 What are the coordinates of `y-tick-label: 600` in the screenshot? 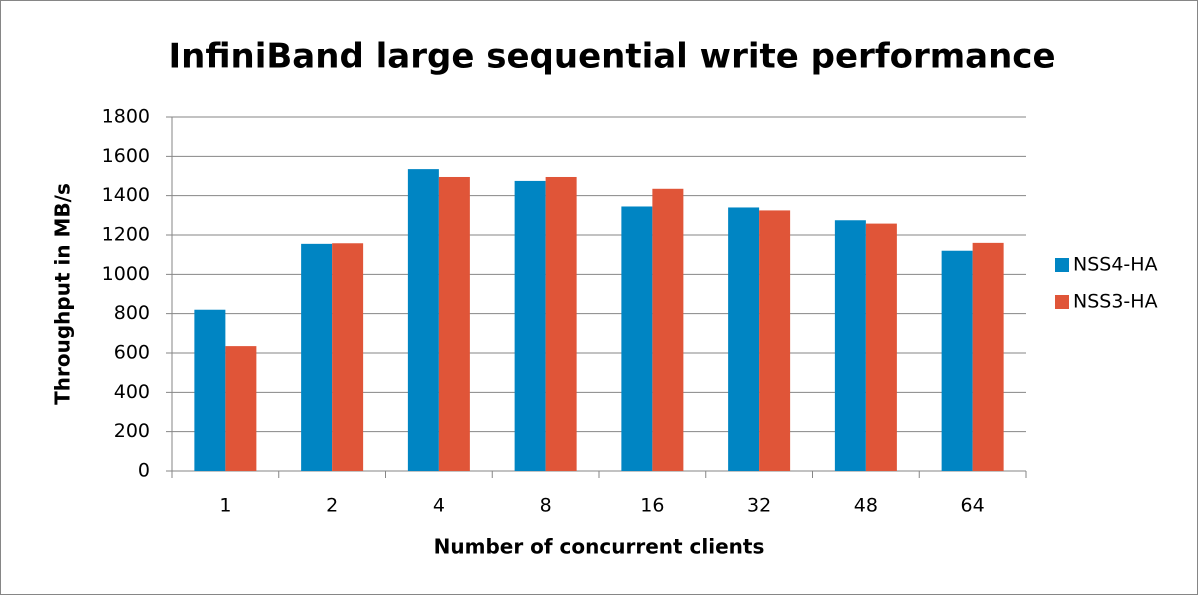 It's located at (132, 353).